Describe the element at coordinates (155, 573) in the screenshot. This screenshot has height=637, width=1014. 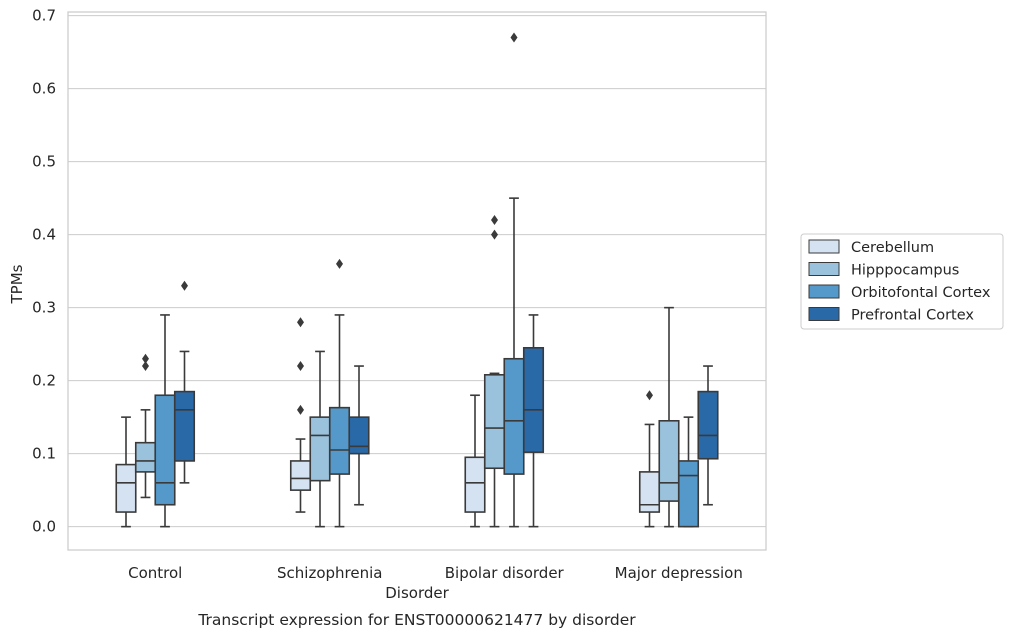
I see `x-tick-label: Control` at that location.